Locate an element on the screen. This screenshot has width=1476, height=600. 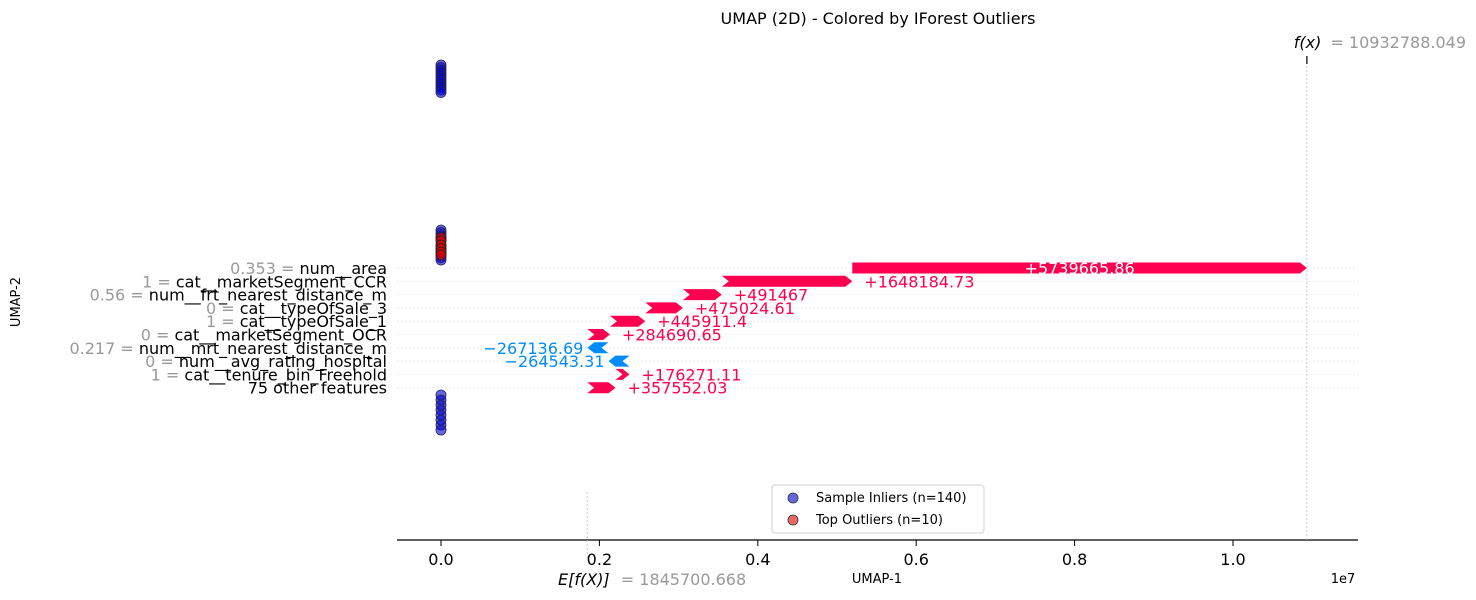
shap-contribution-label: +5739665.86 is located at coordinates (1080, 268).